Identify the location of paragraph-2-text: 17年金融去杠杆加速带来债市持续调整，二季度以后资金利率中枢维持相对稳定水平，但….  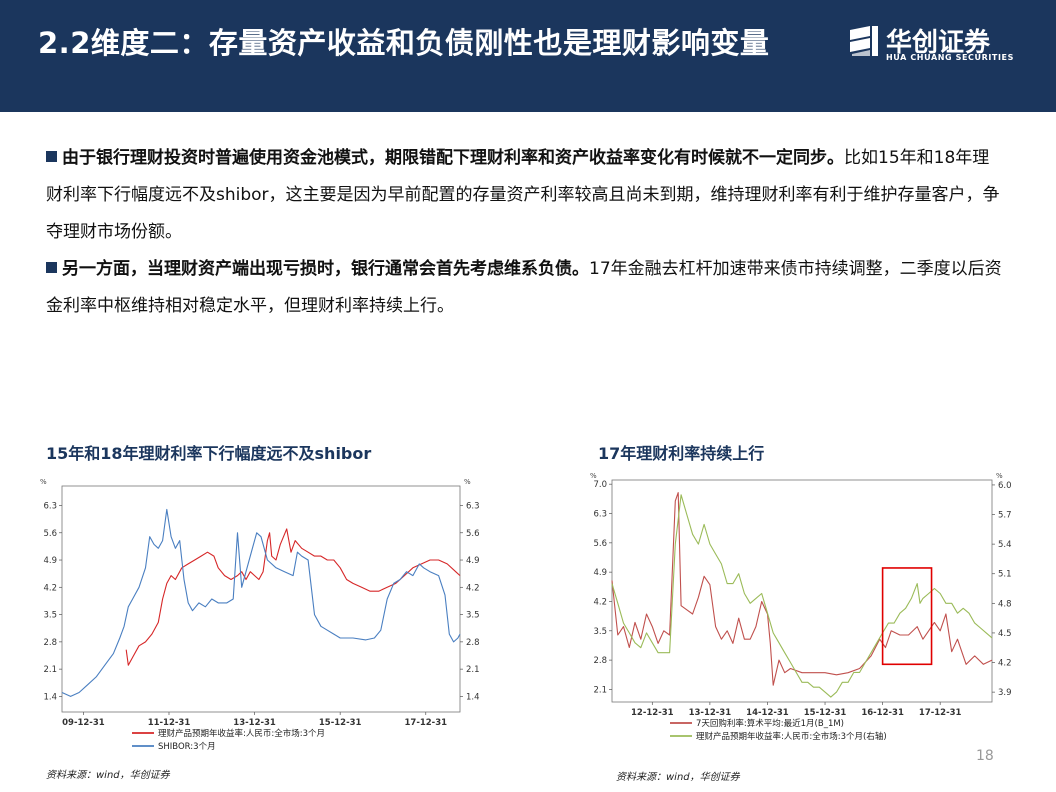
(524, 287).